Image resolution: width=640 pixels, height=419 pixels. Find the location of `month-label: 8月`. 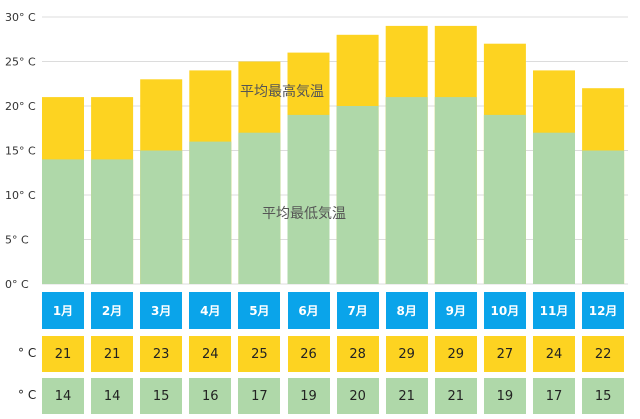

month-label: 8月 is located at coordinates (406, 310).